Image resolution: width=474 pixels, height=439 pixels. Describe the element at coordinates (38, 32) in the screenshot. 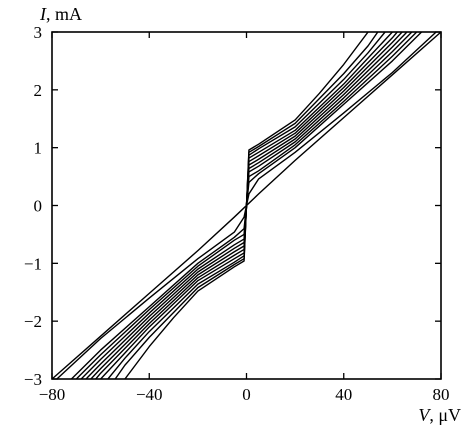

I see `y-tick-label: 3` at that location.